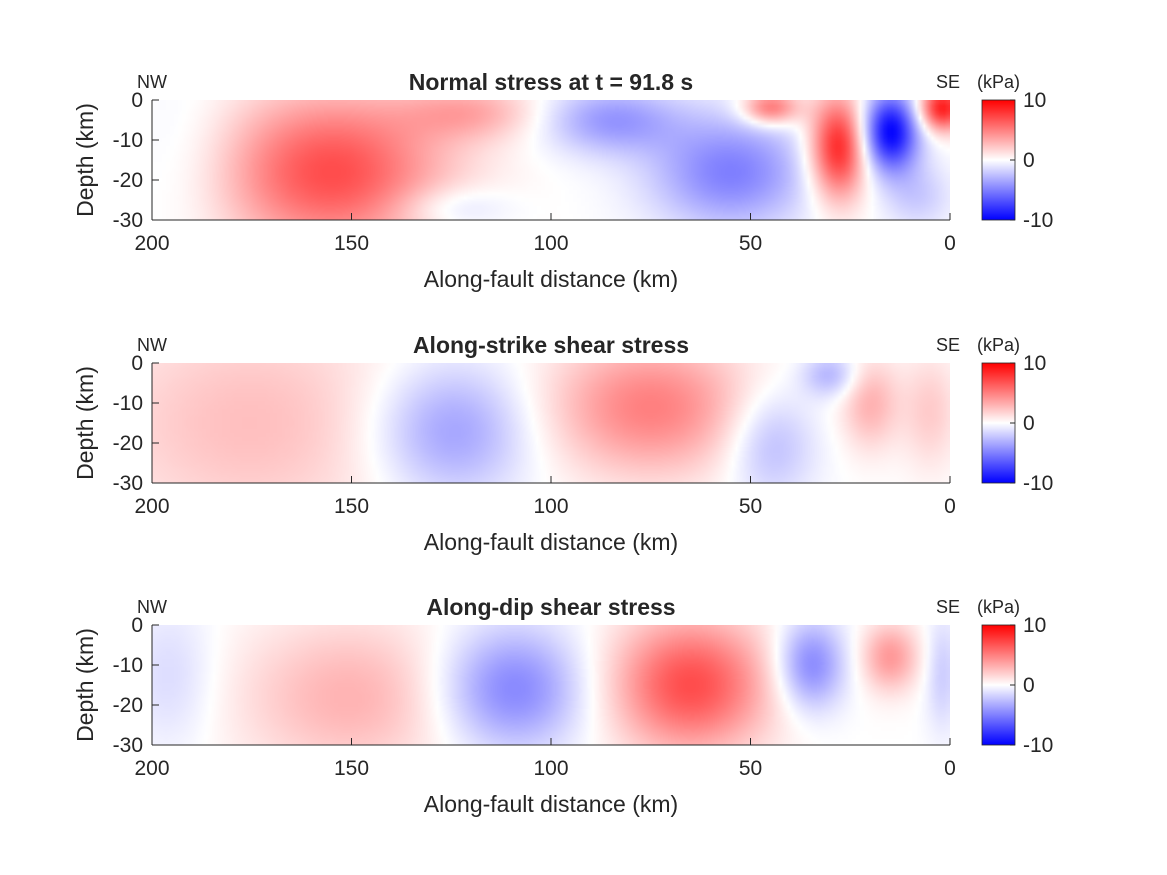  What do you see at coordinates (551, 345) in the screenshot?
I see `subplot-title: Along-strike shear stress` at bounding box center [551, 345].